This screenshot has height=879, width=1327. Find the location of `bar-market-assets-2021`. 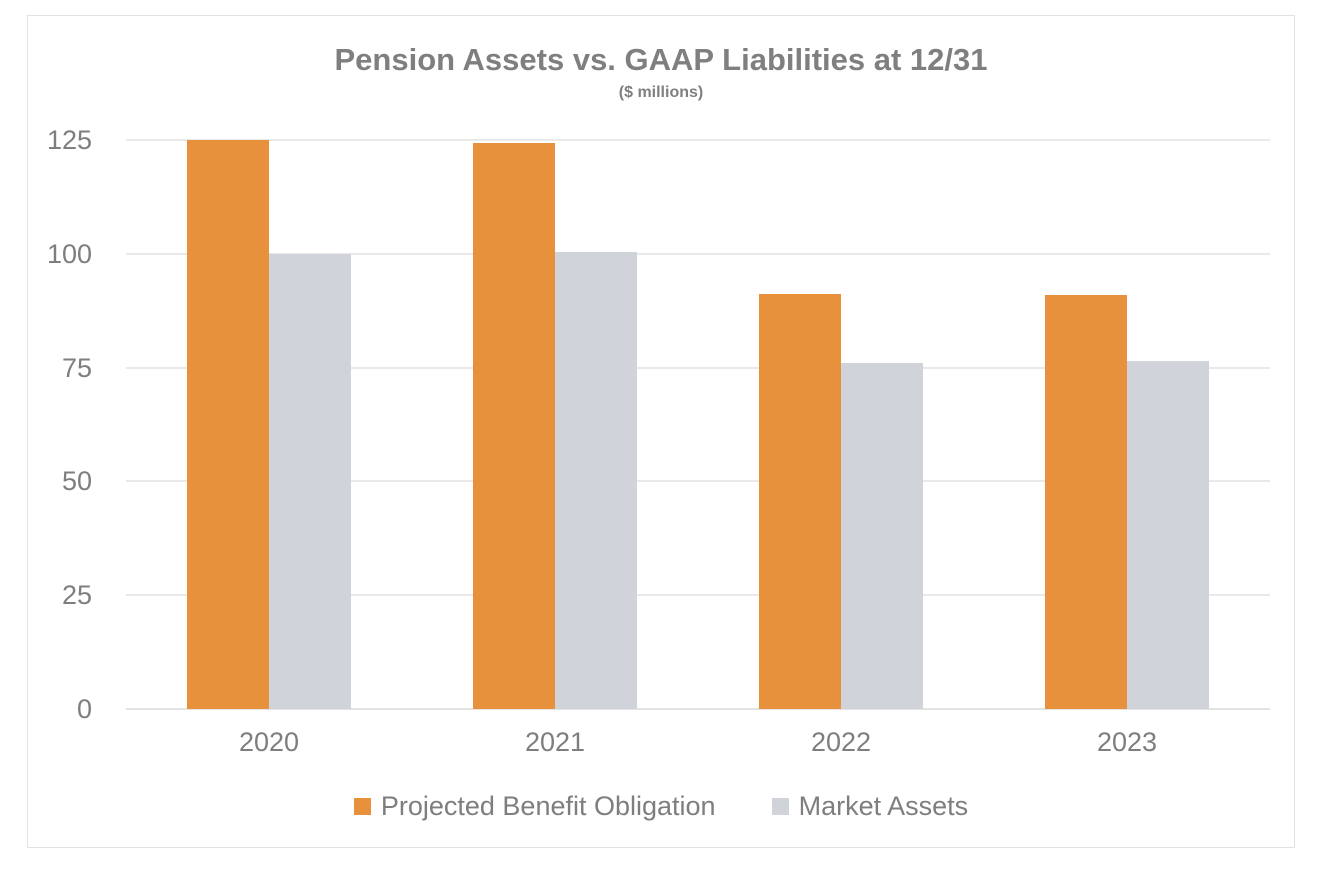

bar-market-assets-2021 is located at coordinates (596, 480).